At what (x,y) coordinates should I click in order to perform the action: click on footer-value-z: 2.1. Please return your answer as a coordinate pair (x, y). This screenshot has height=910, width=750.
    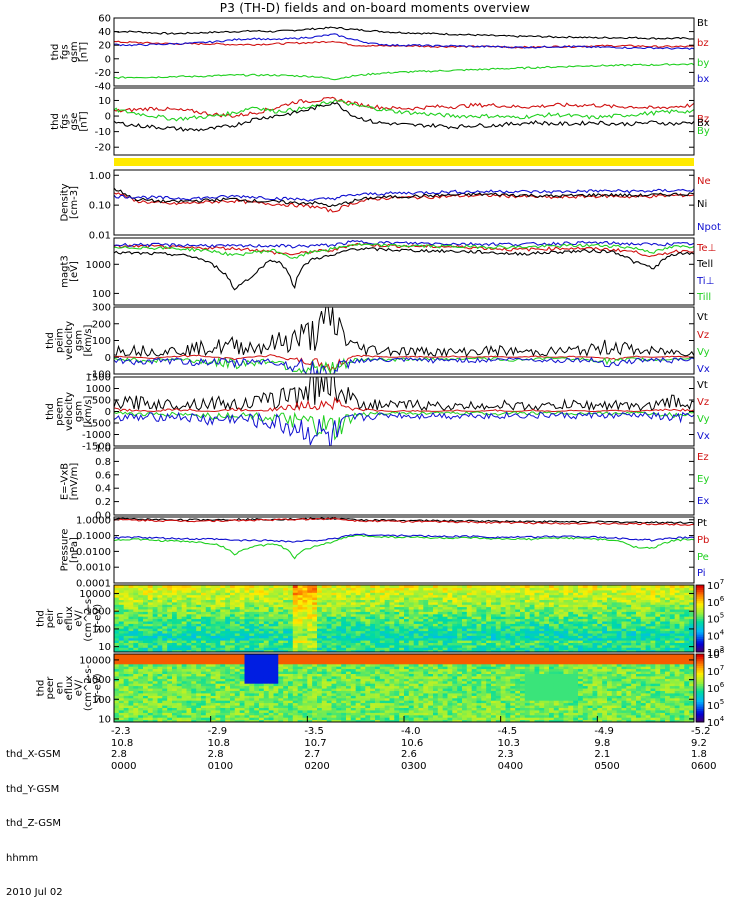
    Looking at the image, I should click on (606, 755).